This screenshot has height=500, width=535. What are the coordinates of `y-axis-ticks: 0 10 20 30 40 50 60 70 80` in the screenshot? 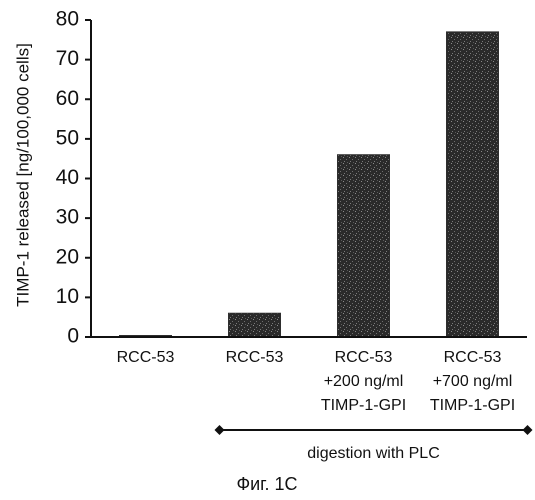 It's located at (73, 178).